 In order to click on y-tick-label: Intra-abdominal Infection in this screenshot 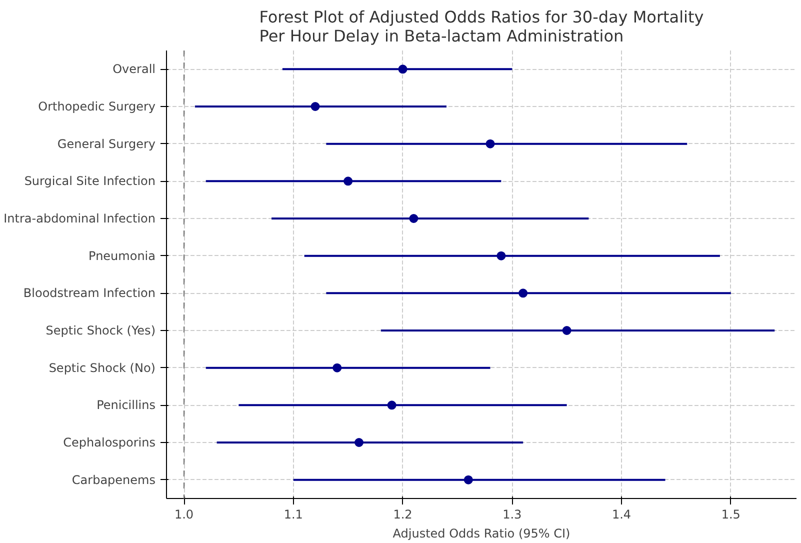, I will do `click(80, 219)`.